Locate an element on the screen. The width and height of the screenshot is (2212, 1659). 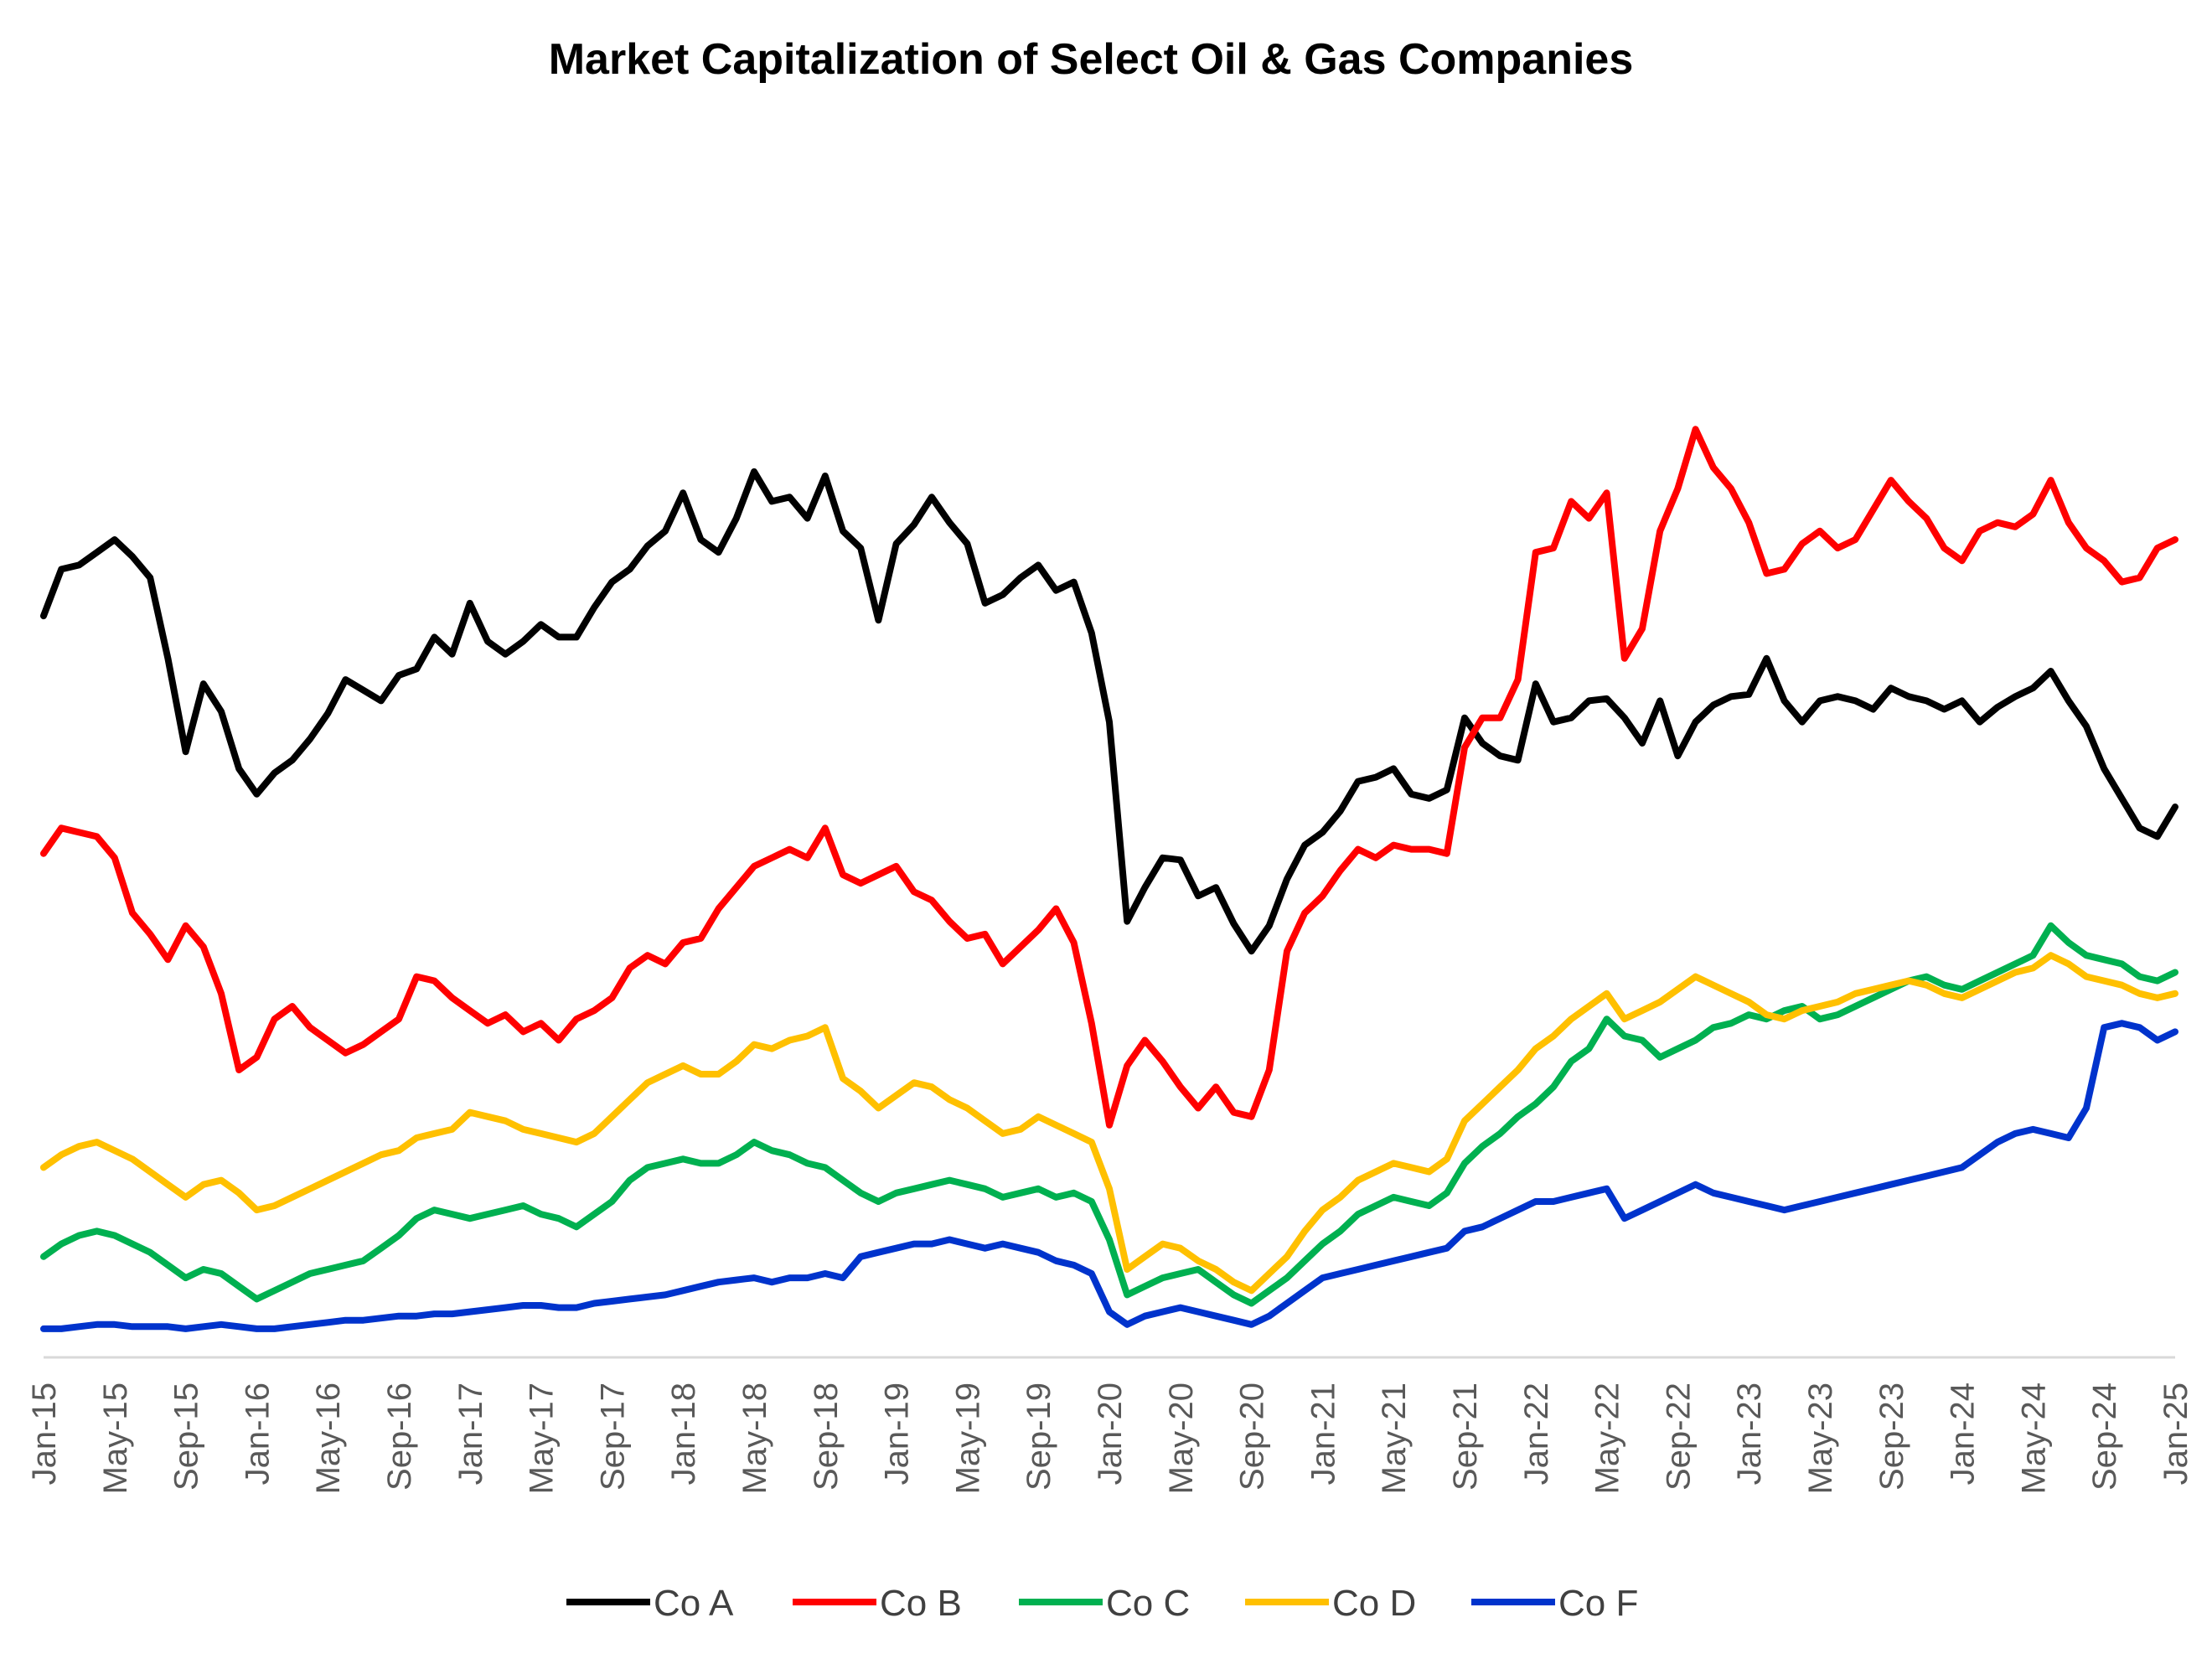
legend: Co A Co B Co C Co D Co F is located at coordinates (1102, 1603).